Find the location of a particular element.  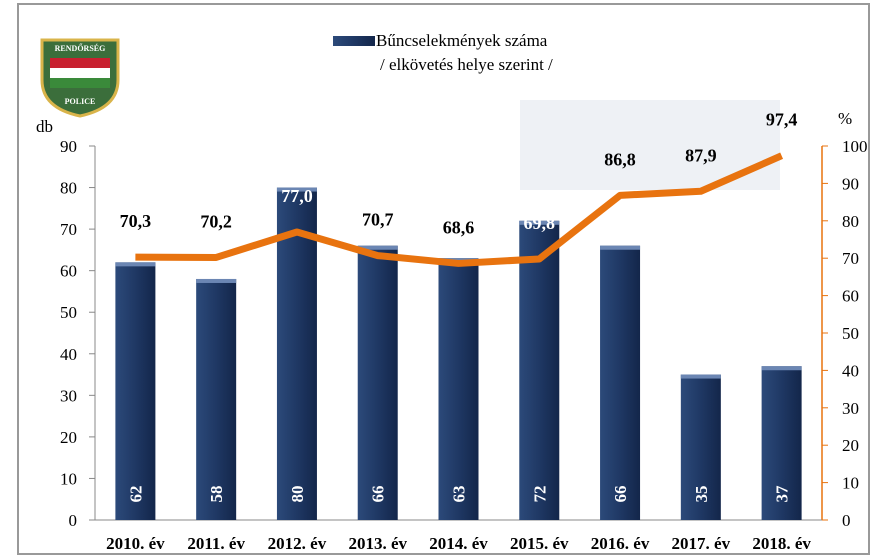

line-value-label: 68,6 is located at coordinates (459, 227).